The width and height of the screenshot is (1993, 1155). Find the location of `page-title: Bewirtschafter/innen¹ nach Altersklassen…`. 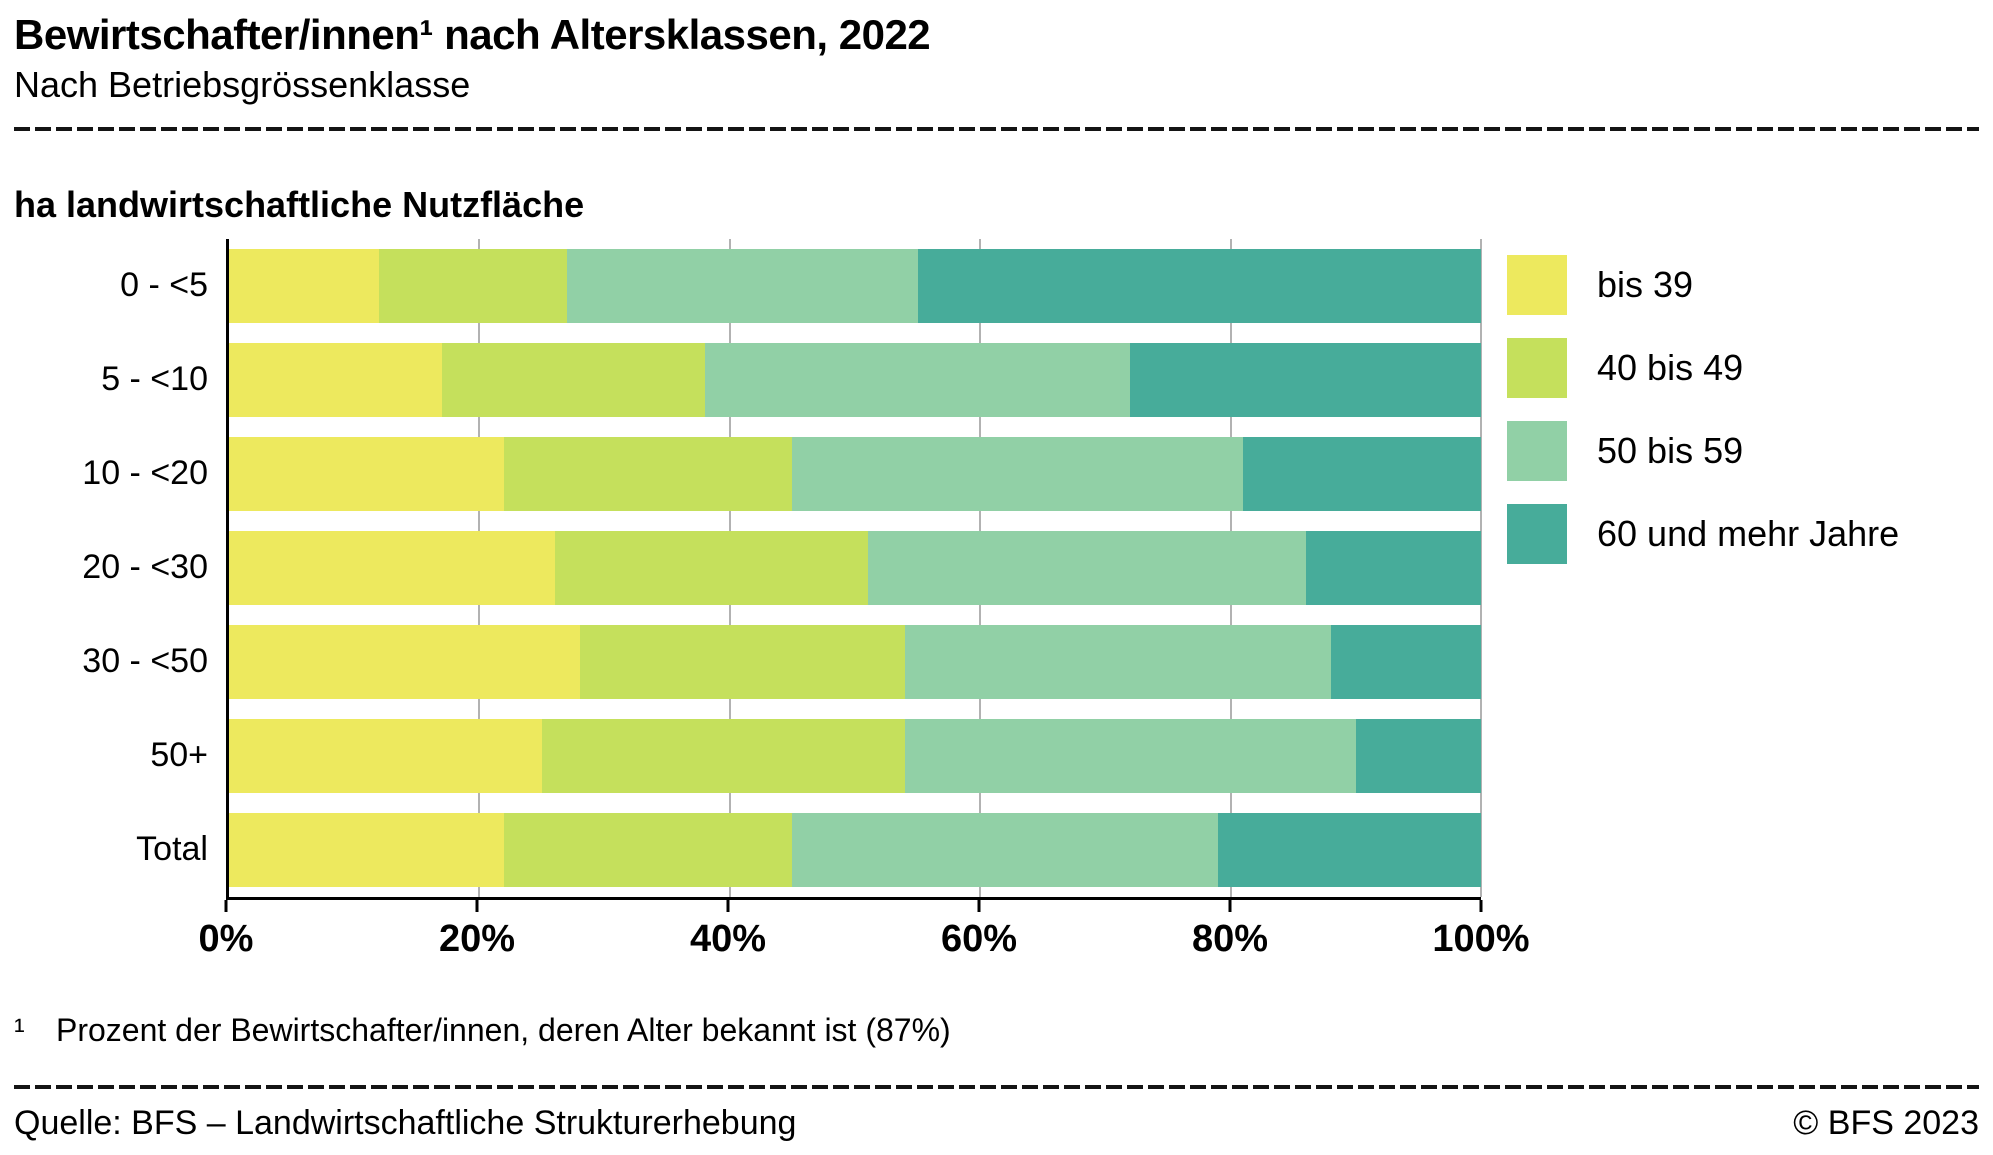

page-title: Bewirtschafter/innen¹ nach Altersklassen… is located at coordinates (472, 34).